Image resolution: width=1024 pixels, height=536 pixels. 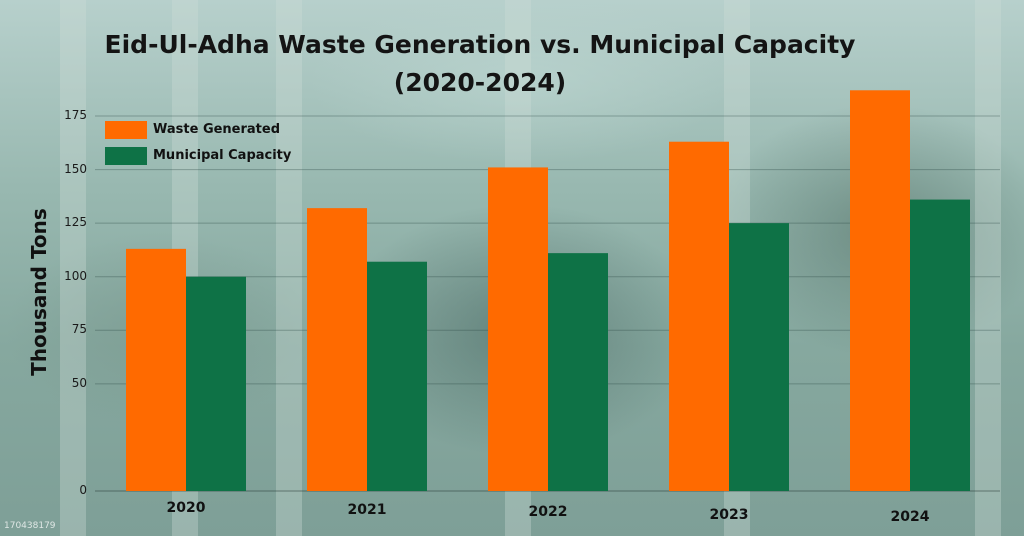 What do you see at coordinates (759, 357) in the screenshot?
I see `bar-municipal-capacity-2023` at bounding box center [759, 357].